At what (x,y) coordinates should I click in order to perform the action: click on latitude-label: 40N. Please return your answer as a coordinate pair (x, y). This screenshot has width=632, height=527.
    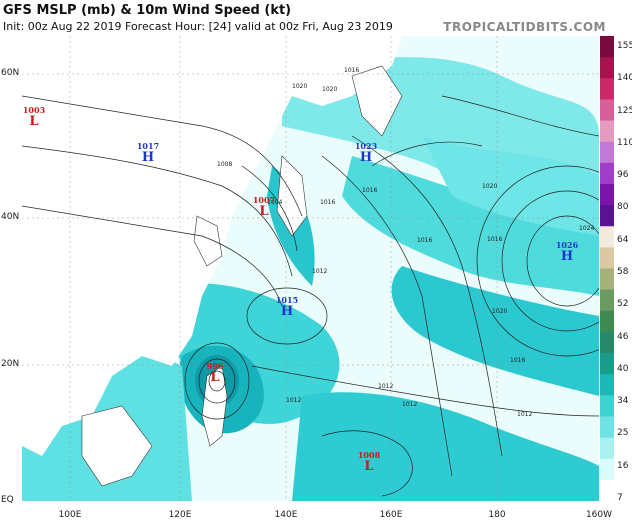
    Looking at the image, I should click on (10, 217).